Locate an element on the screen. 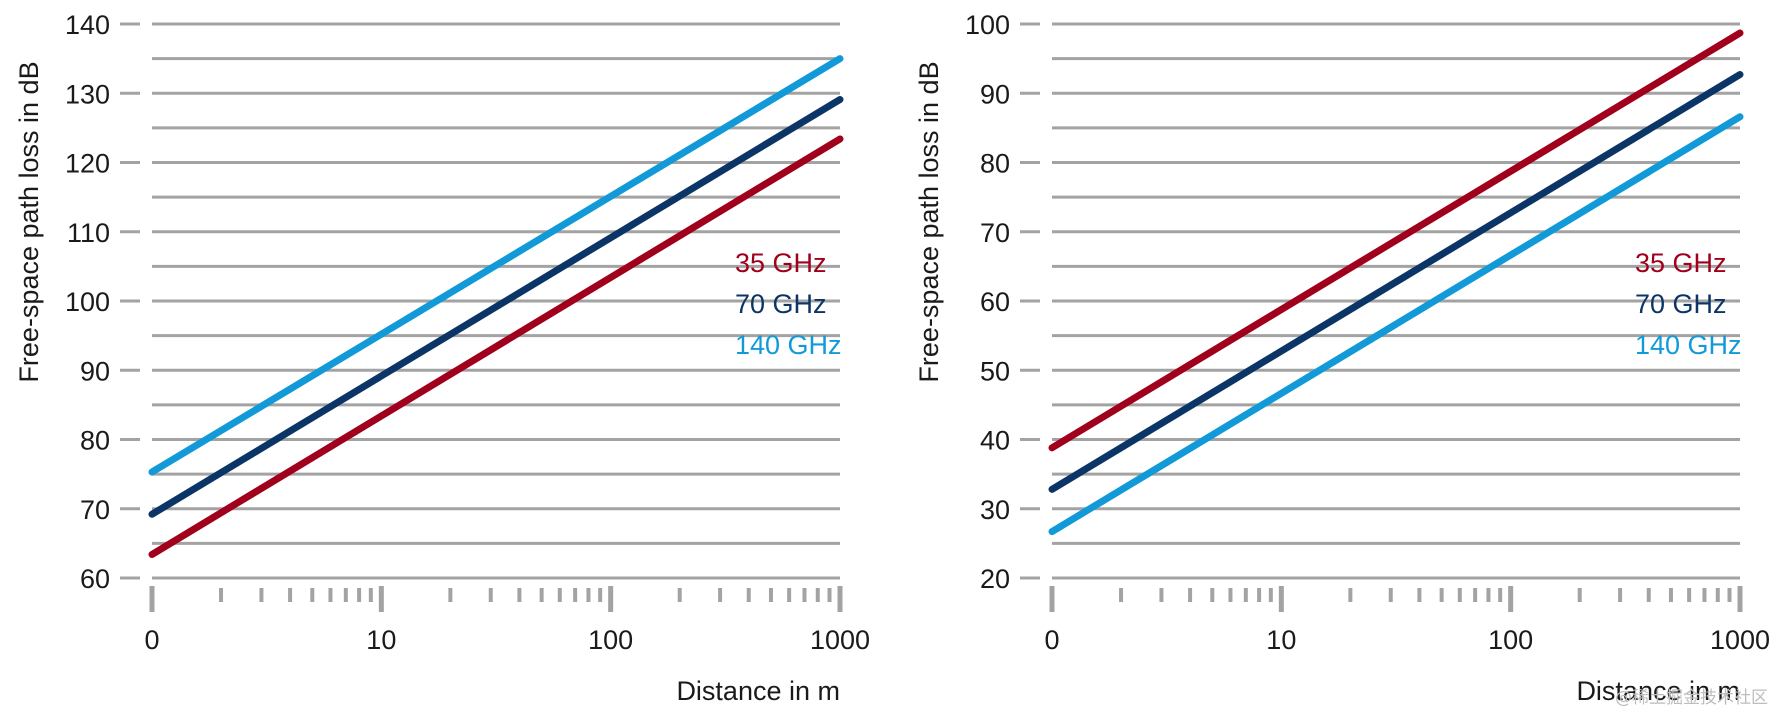 This screenshot has height=716, width=1779. y-tick-label: 50 is located at coordinates (995, 371).